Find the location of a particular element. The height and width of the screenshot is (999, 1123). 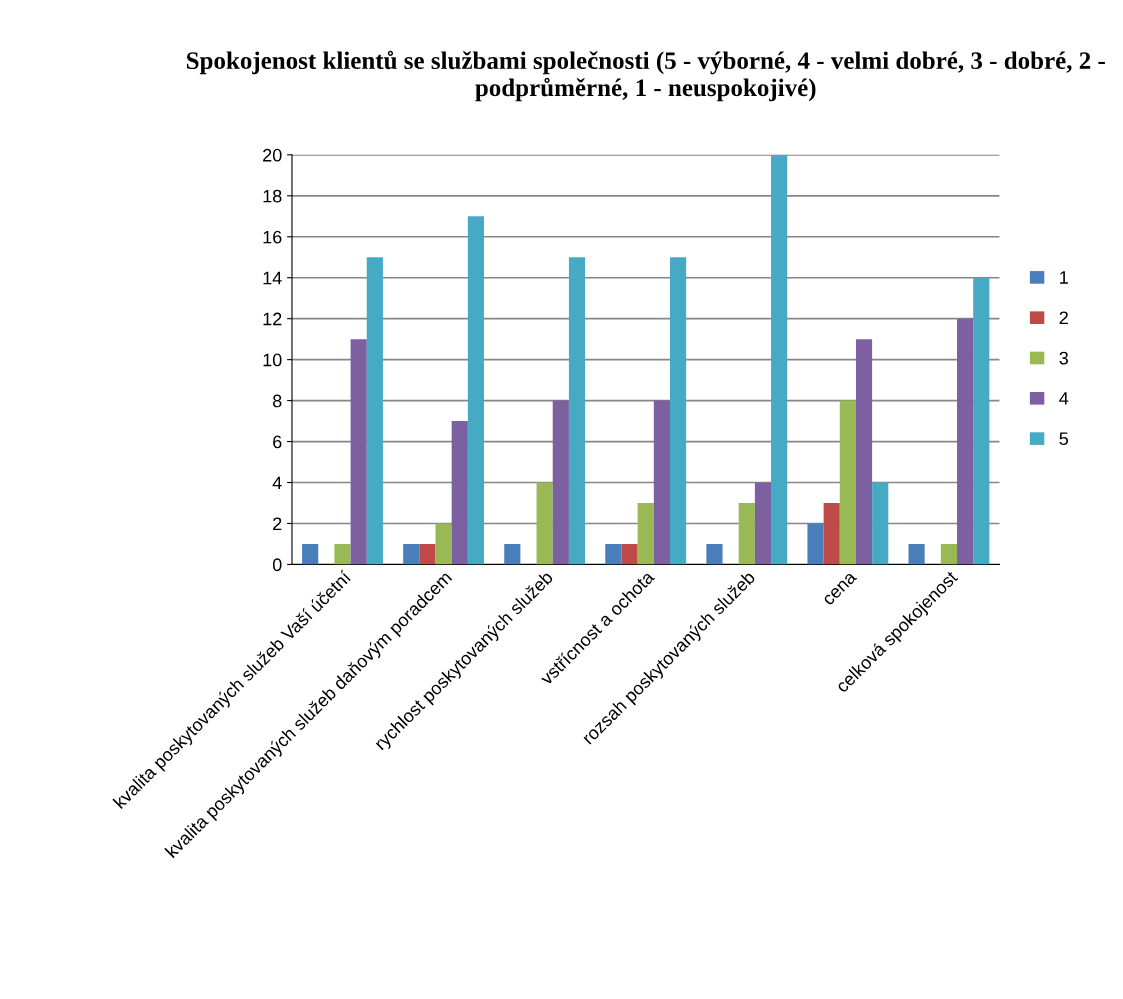

legend-label: 2 is located at coordinates (1063, 318).